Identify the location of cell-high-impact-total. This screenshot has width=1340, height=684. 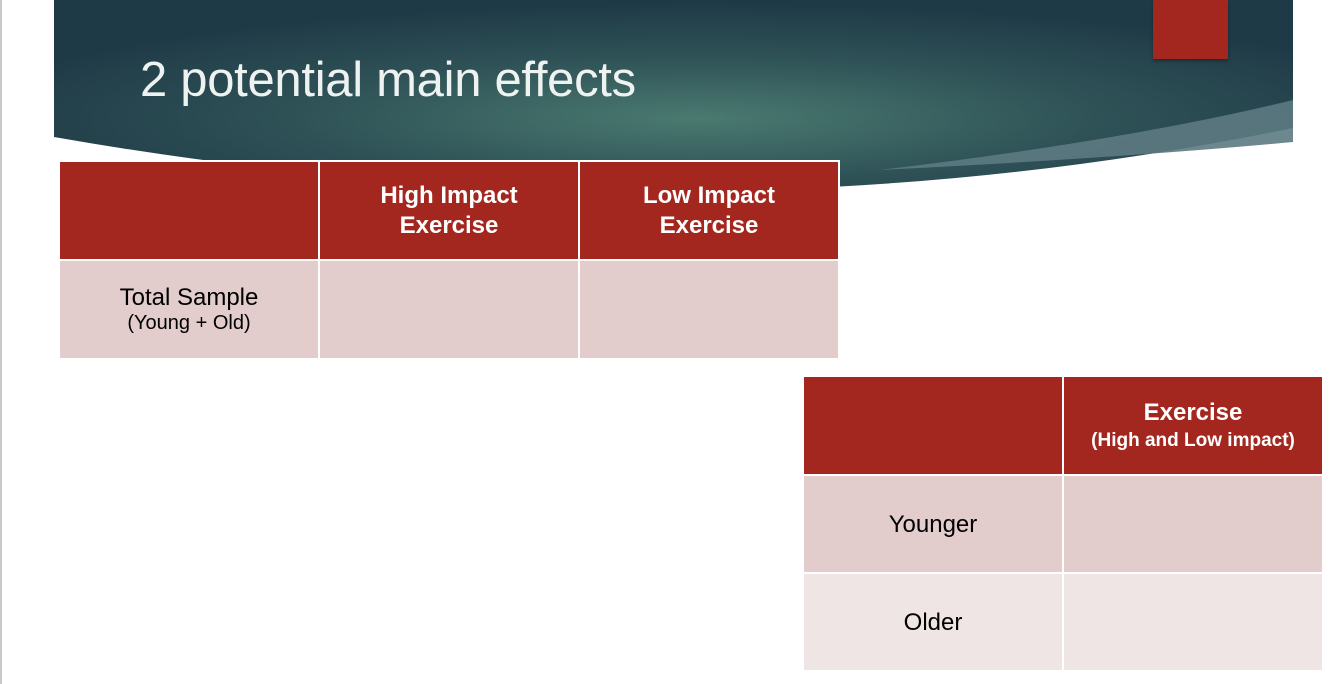
(449, 309).